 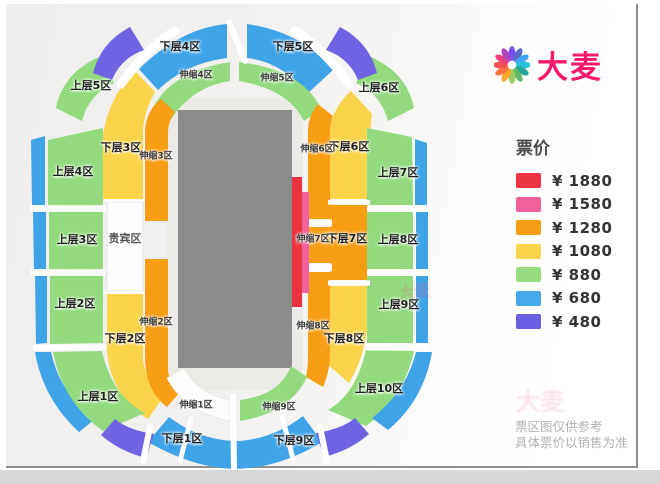 What do you see at coordinates (125, 246) in the screenshot?
I see `section-vip` at bounding box center [125, 246].